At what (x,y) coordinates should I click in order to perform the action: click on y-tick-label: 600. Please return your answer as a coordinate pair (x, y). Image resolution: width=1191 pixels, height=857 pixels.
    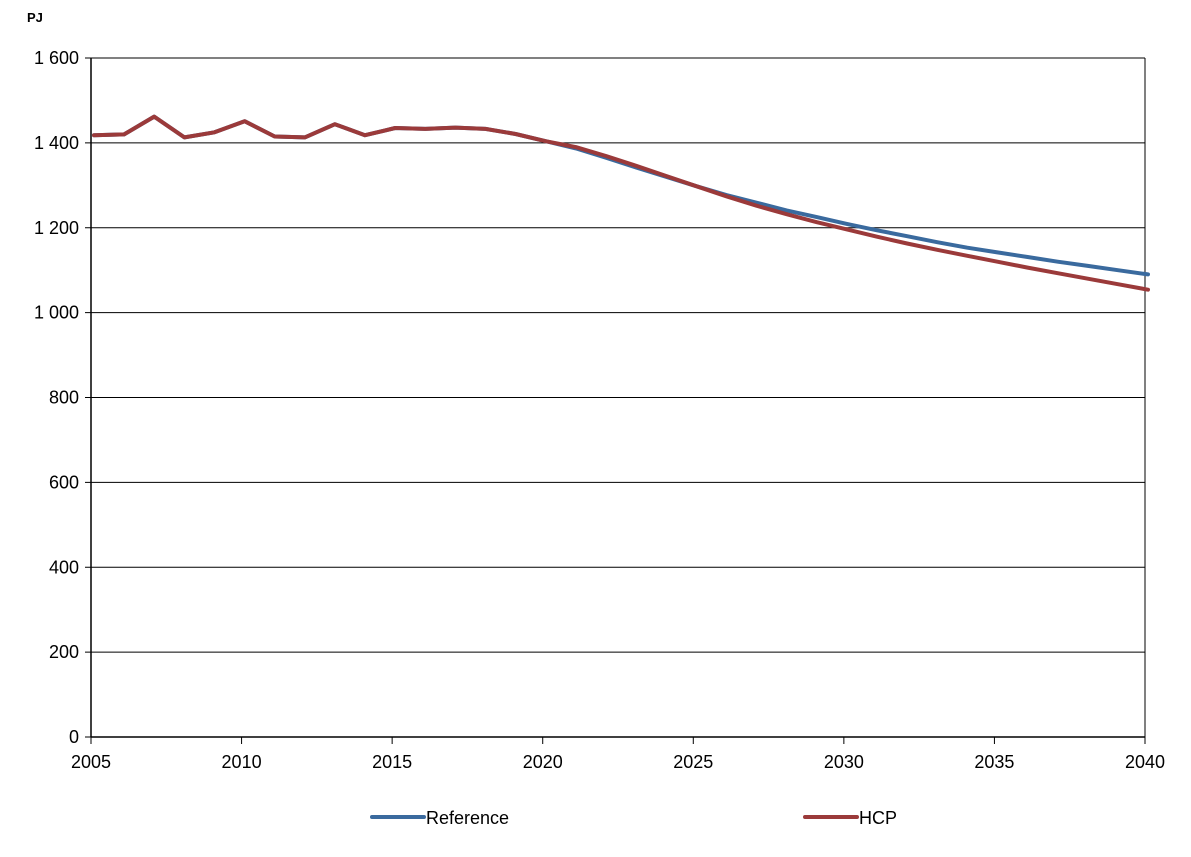
    Looking at the image, I should click on (64, 482).